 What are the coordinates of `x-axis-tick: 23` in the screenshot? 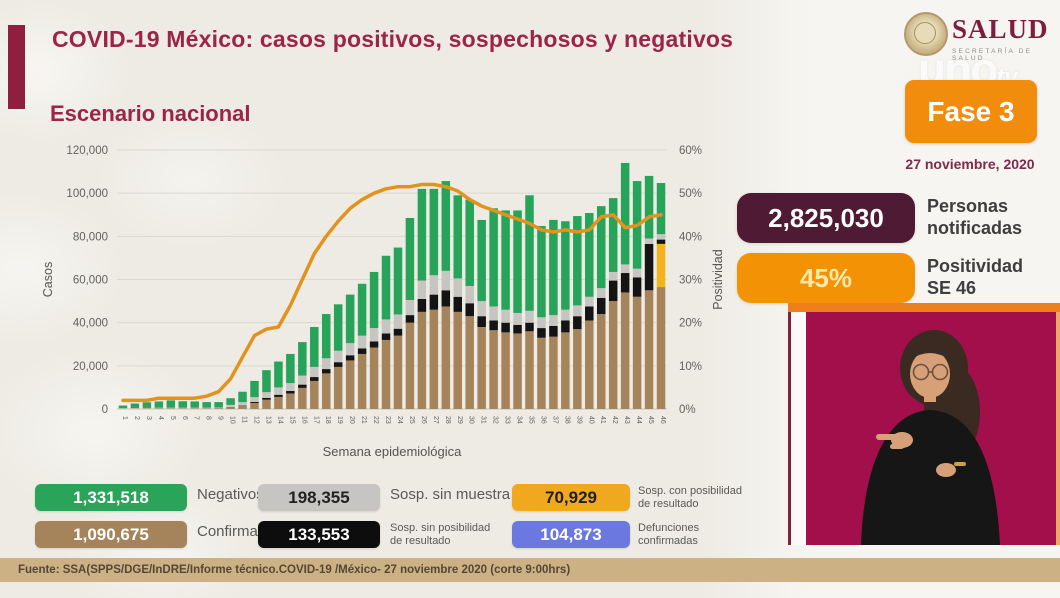 It's located at (387, 420).